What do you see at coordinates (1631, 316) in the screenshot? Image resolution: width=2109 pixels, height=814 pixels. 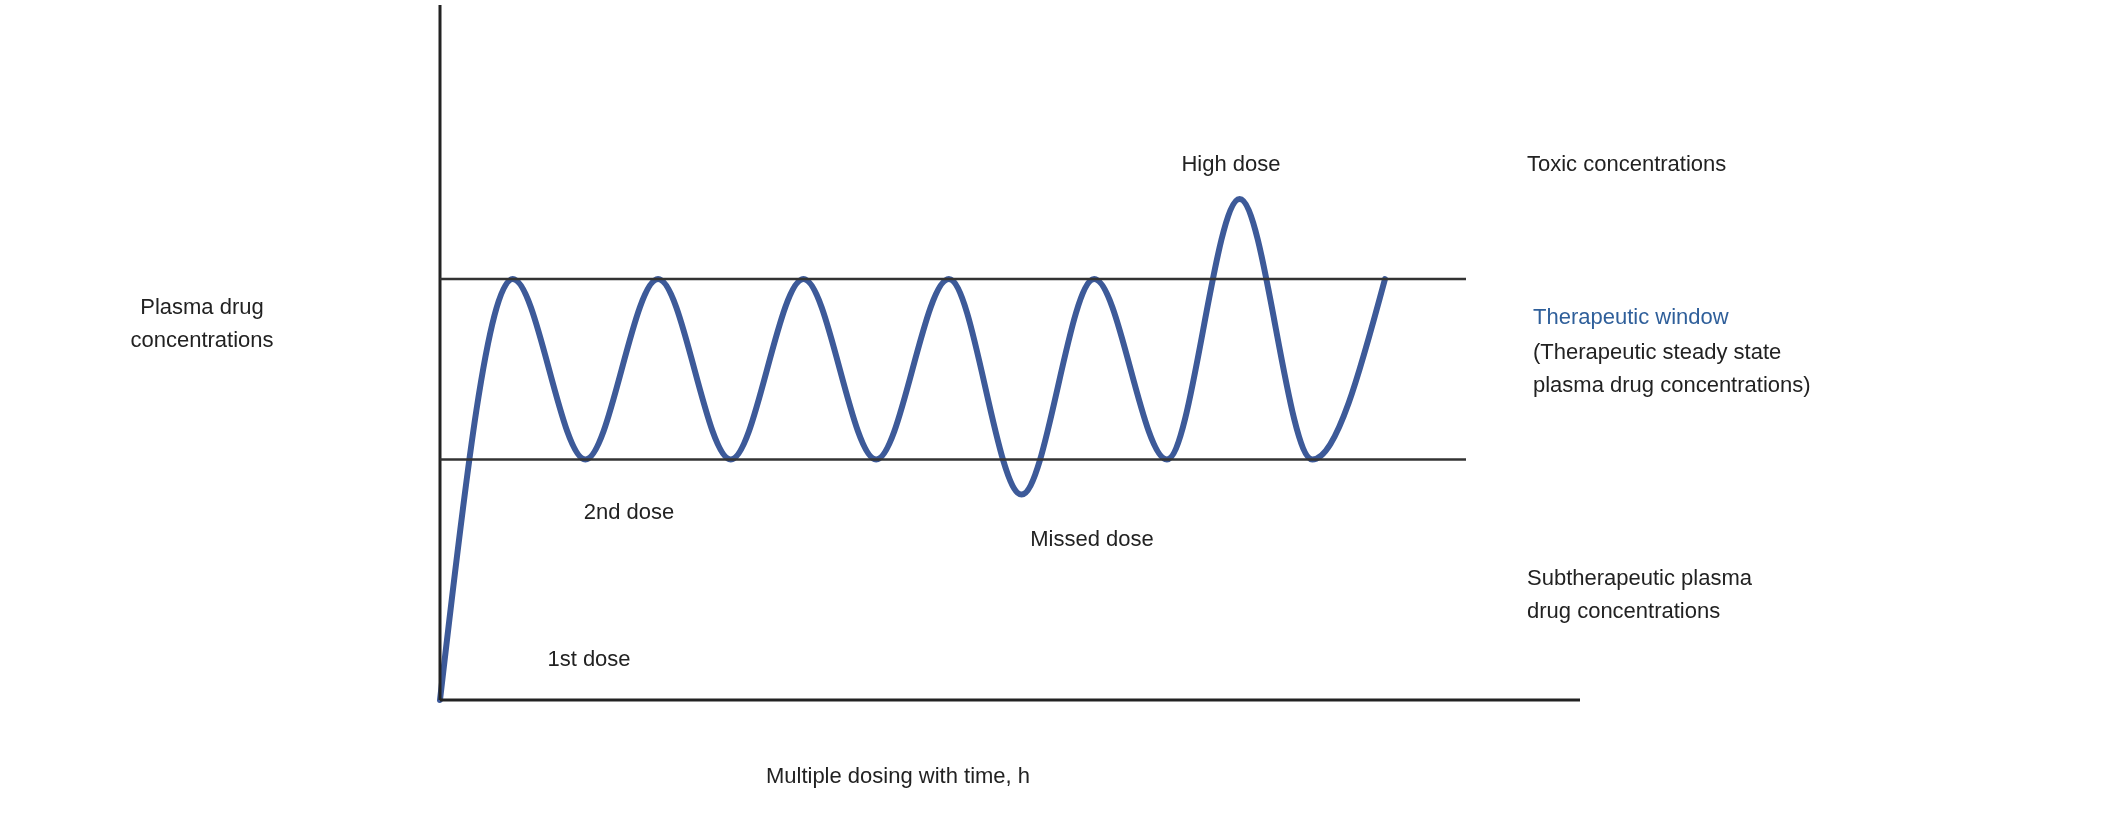 I see `text: Therapeutic window` at bounding box center [1631, 316].